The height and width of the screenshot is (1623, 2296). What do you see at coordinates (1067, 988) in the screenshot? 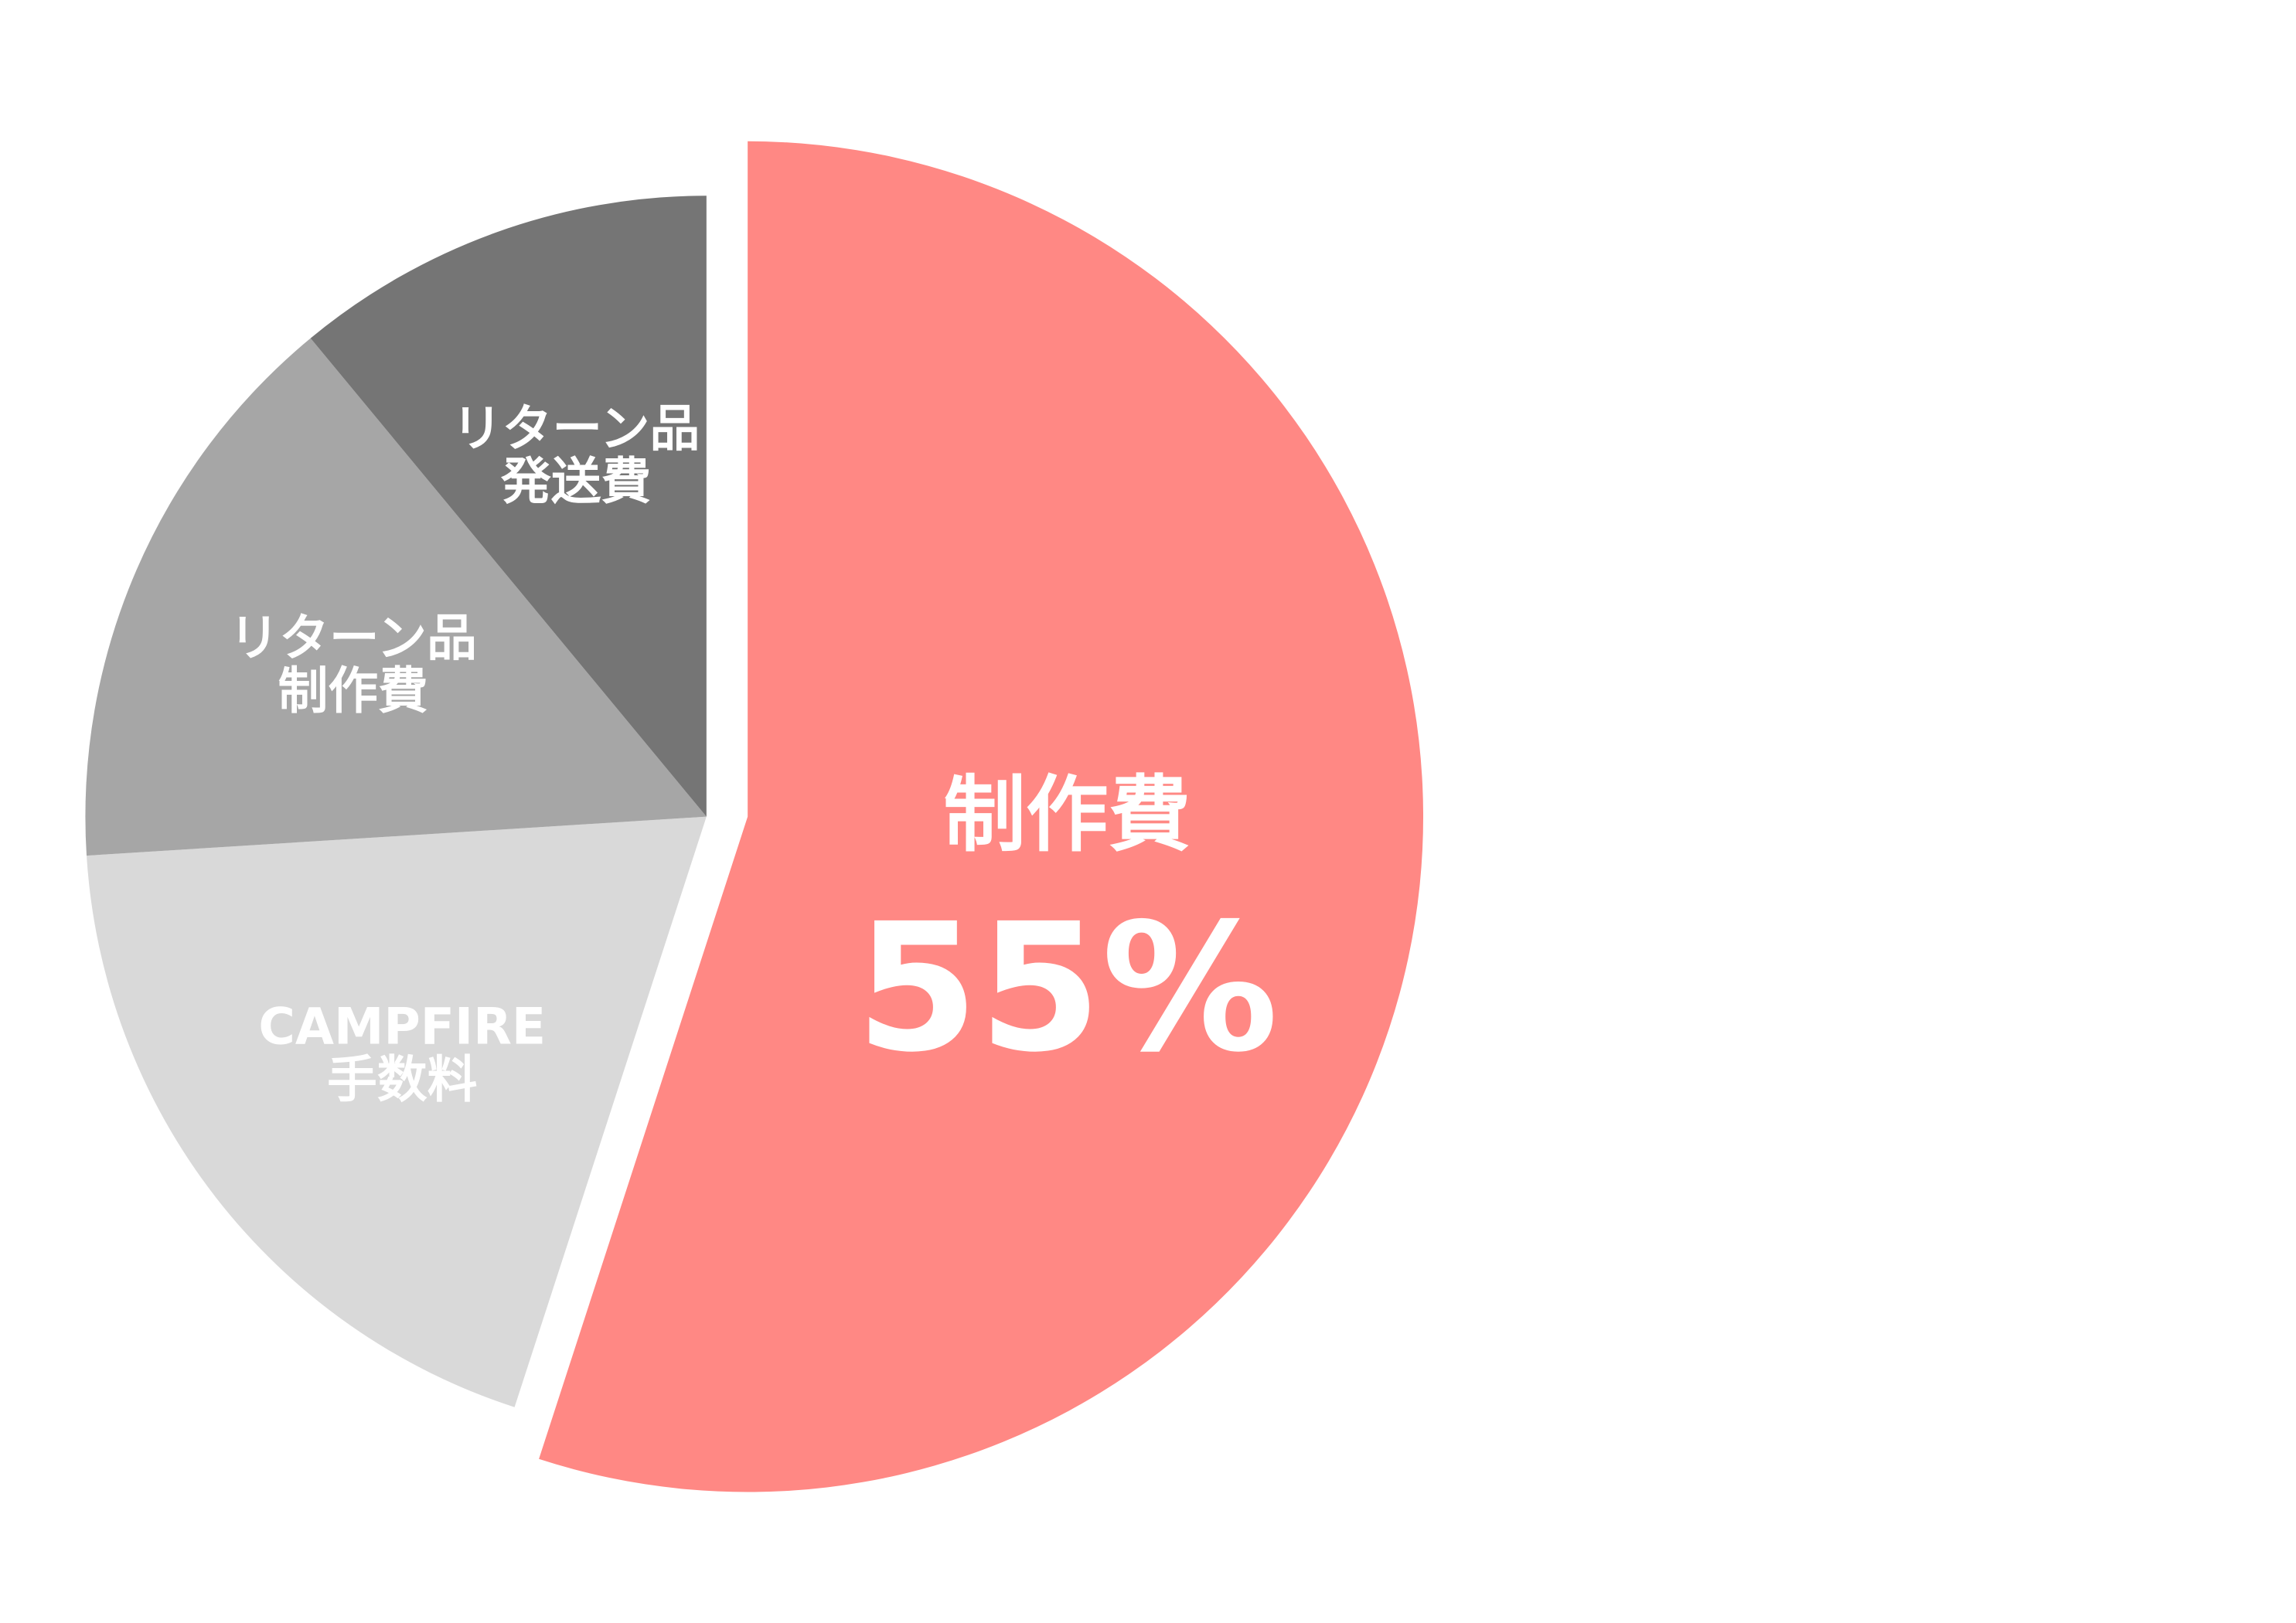
I see `slice-value-label: 55%` at bounding box center [1067, 988].